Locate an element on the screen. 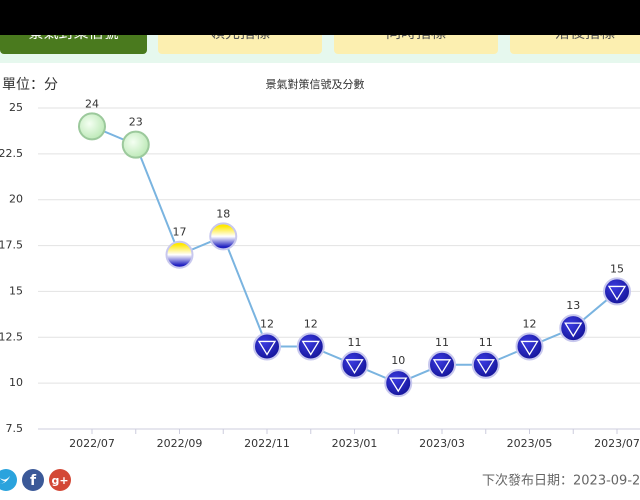 The image size is (640, 500). facebook-icon: f is located at coordinates (33, 481).